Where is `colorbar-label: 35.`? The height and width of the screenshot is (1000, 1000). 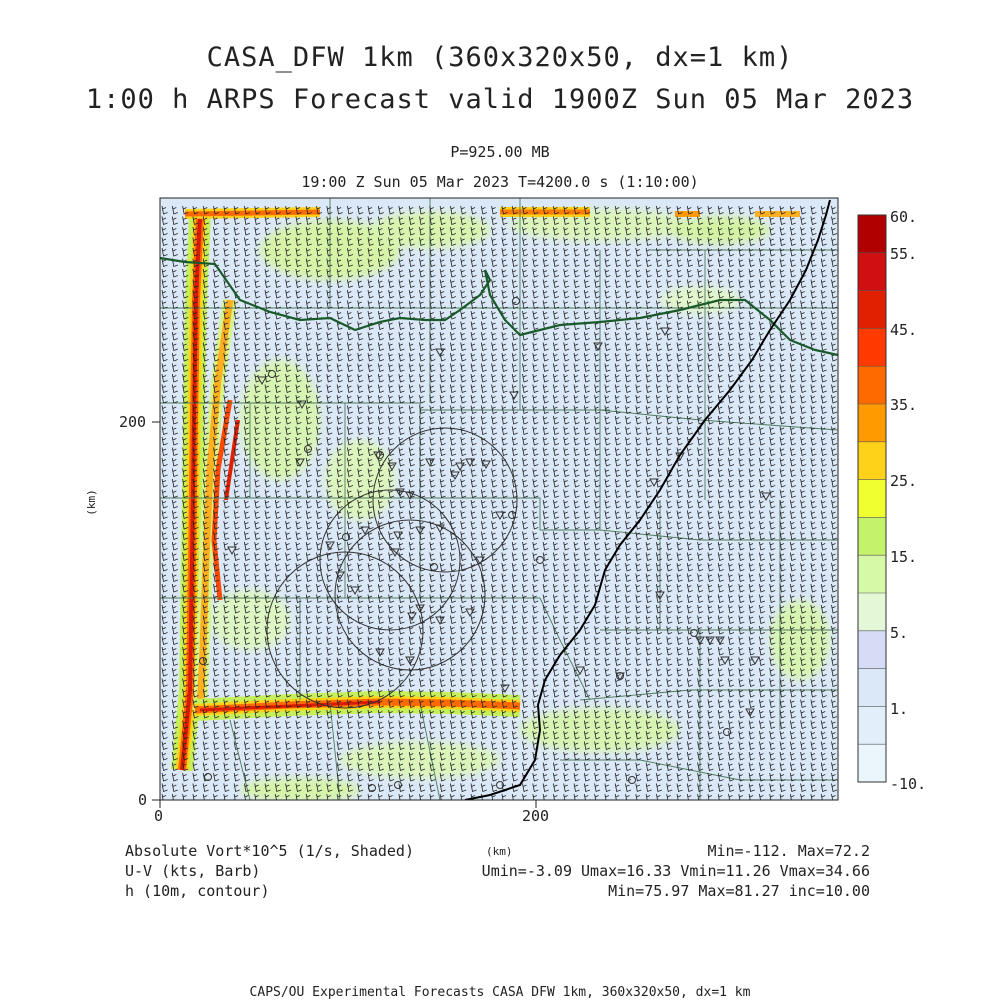
colorbar-label: 35. is located at coordinates (904, 405).